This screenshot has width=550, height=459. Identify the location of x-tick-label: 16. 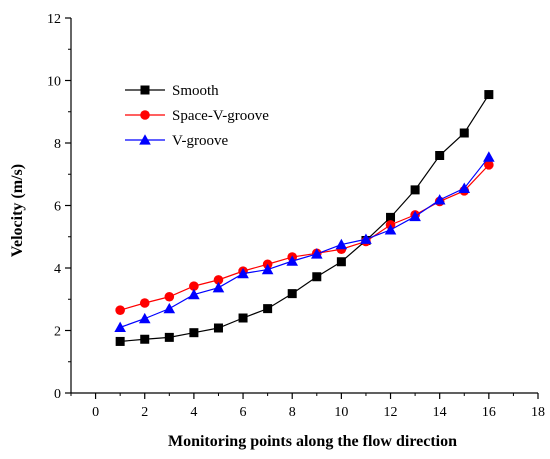
(489, 412).